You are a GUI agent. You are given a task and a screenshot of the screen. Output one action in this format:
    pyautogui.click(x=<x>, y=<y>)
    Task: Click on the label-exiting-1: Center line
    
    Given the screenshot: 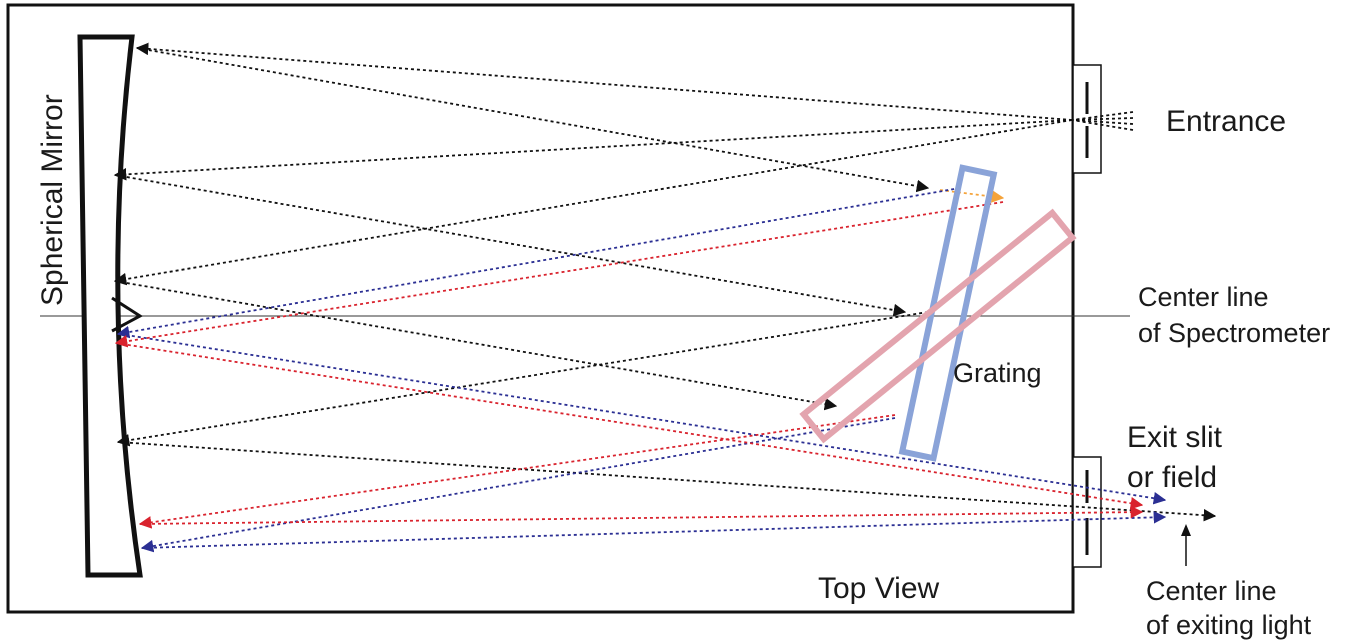 What is the action you would take?
    pyautogui.click(x=1211, y=591)
    